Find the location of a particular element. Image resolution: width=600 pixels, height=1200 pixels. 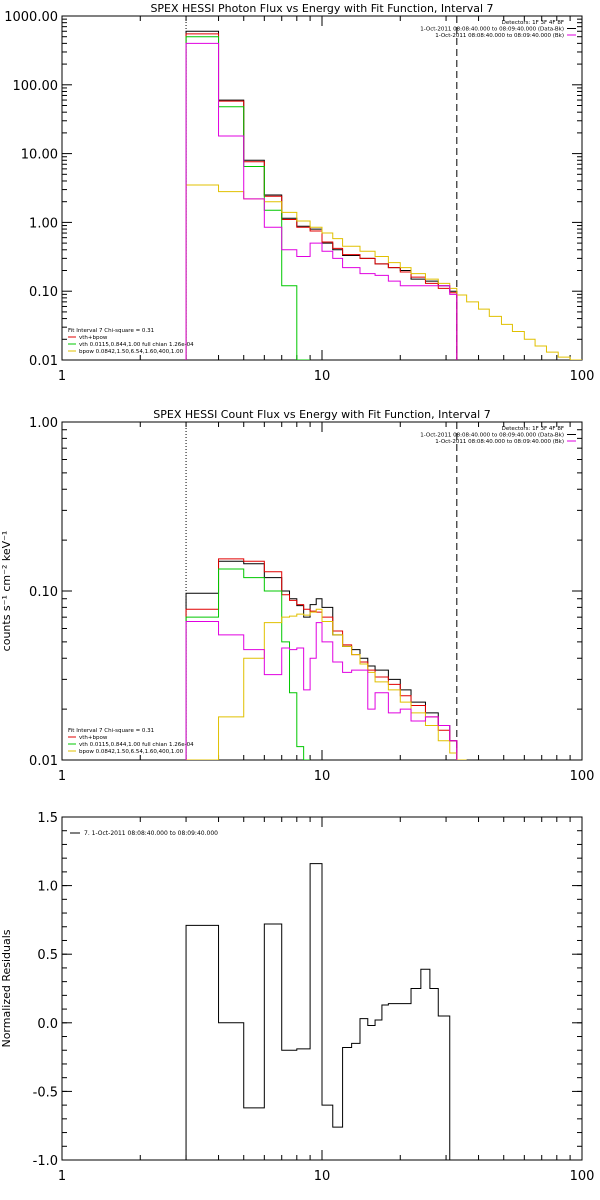

y-tick-label: 100.00 is located at coordinates (36, 86).